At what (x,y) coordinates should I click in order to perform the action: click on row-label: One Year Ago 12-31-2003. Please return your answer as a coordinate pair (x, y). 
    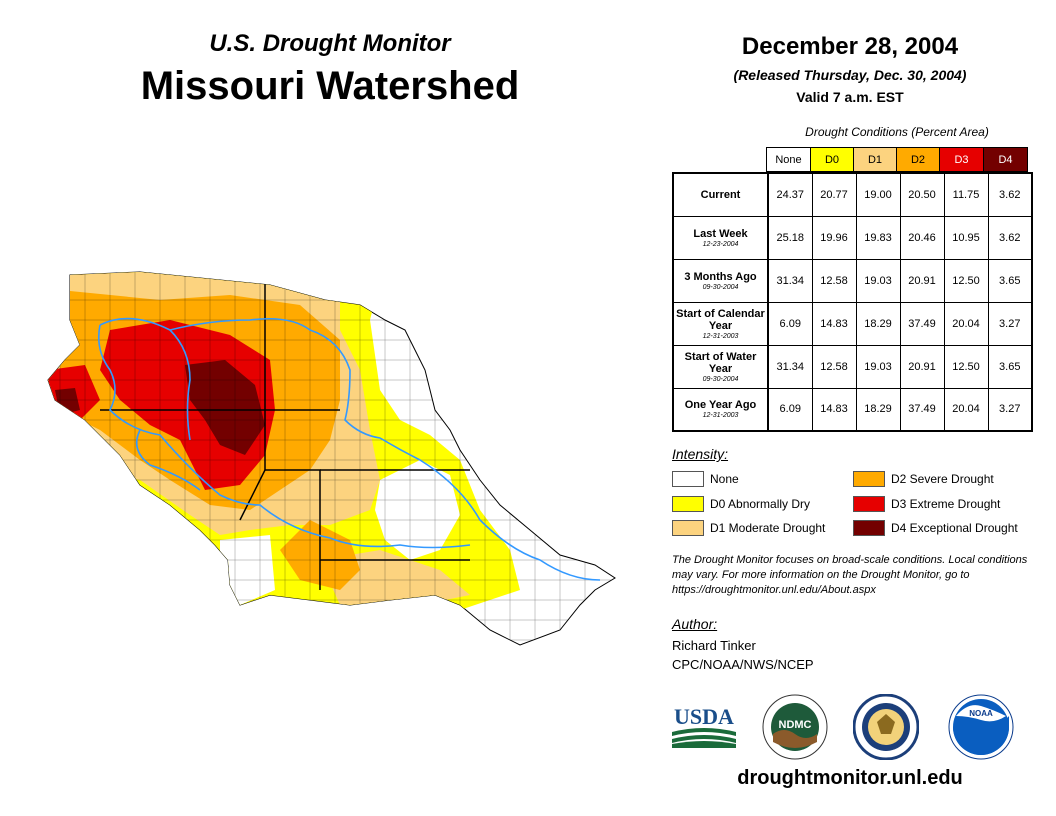
    Looking at the image, I should click on (720, 409).